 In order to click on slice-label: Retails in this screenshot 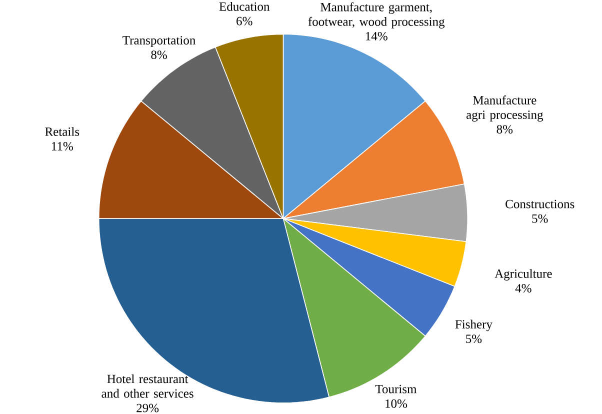, I will do `click(62, 131)`.